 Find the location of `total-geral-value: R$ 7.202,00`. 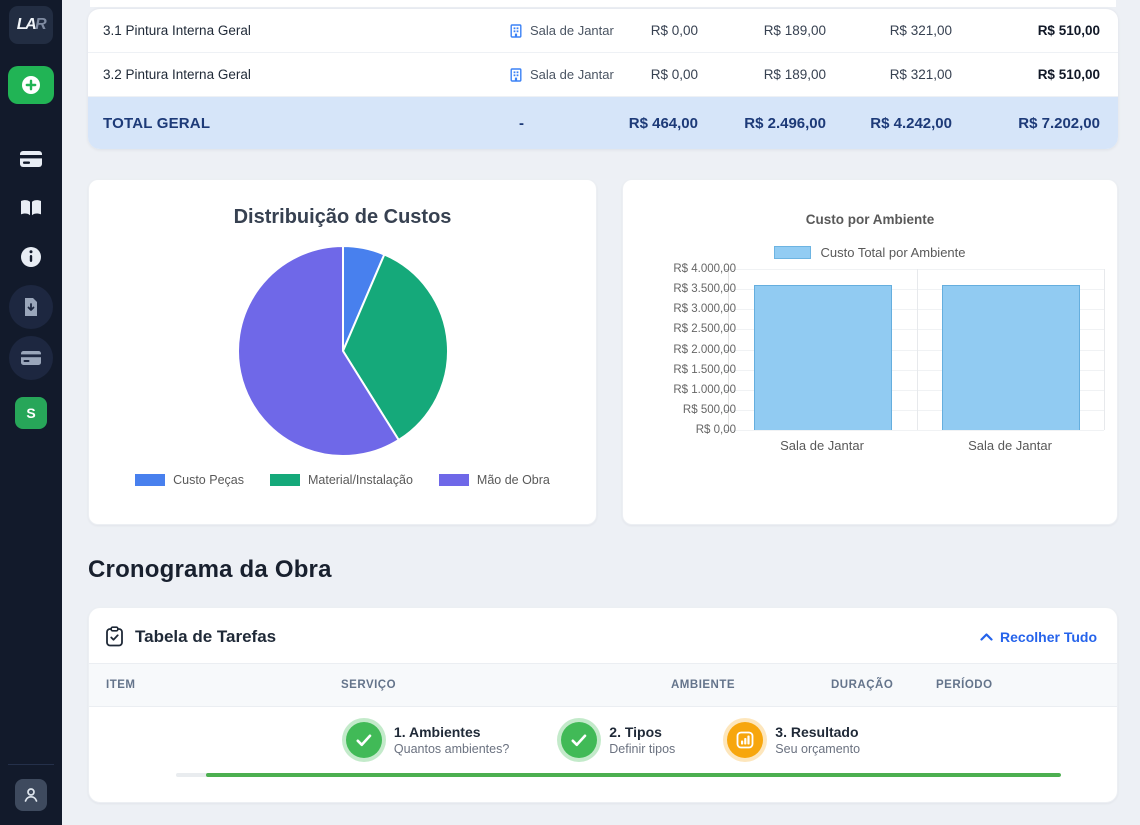

total-geral-value: R$ 7.202,00 is located at coordinates (1059, 123).